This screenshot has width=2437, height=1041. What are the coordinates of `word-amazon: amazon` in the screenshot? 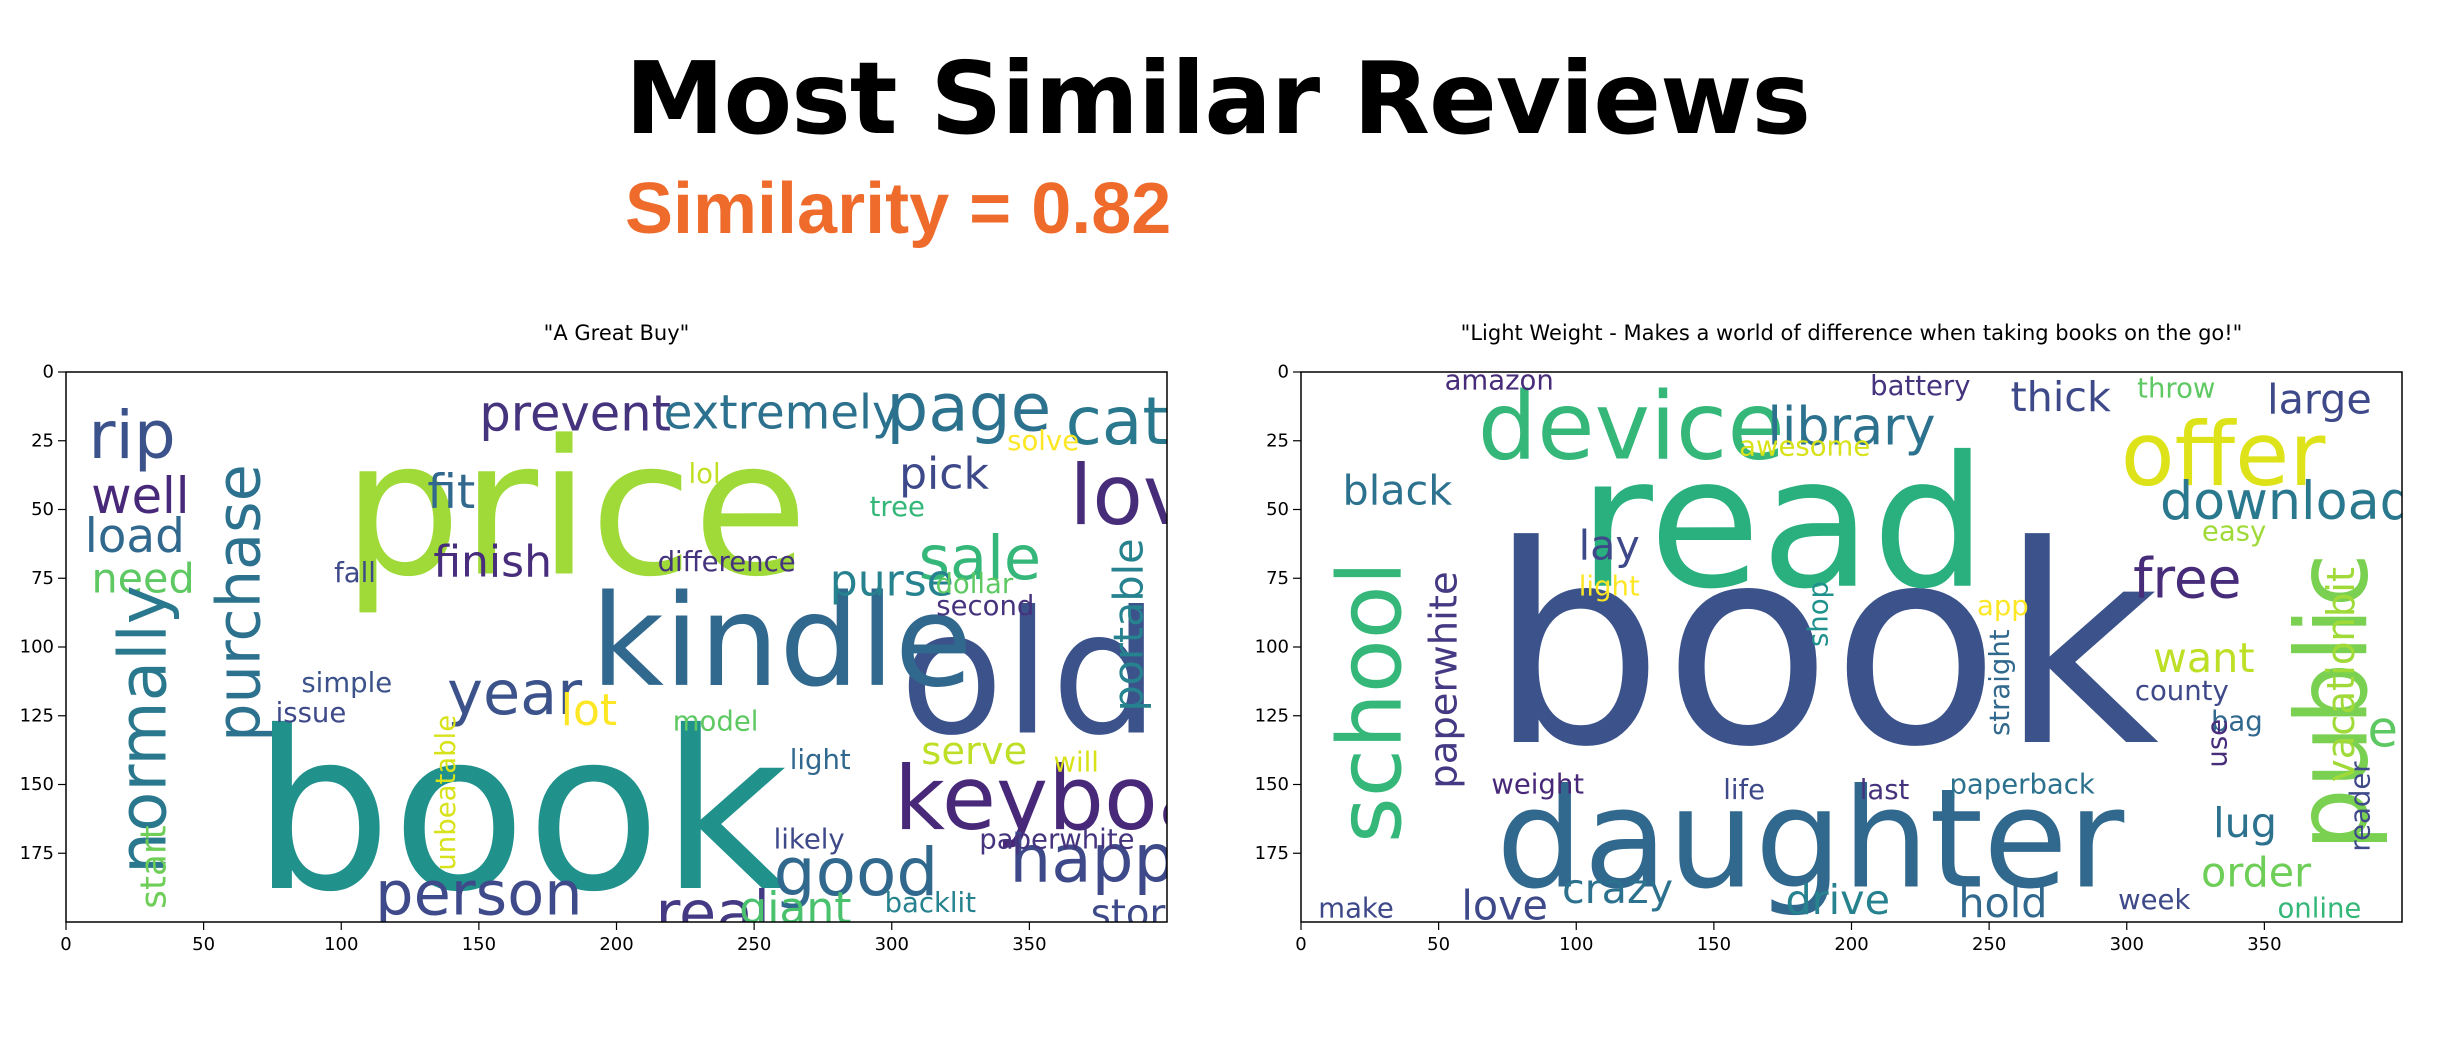 It's located at (1499, 380).